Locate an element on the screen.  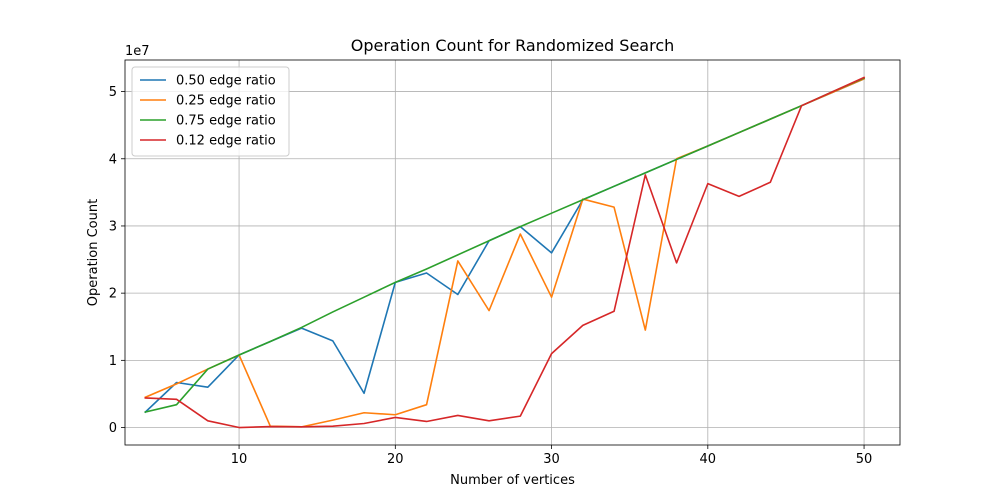
y-tick-label: 0 is located at coordinates (113, 428).